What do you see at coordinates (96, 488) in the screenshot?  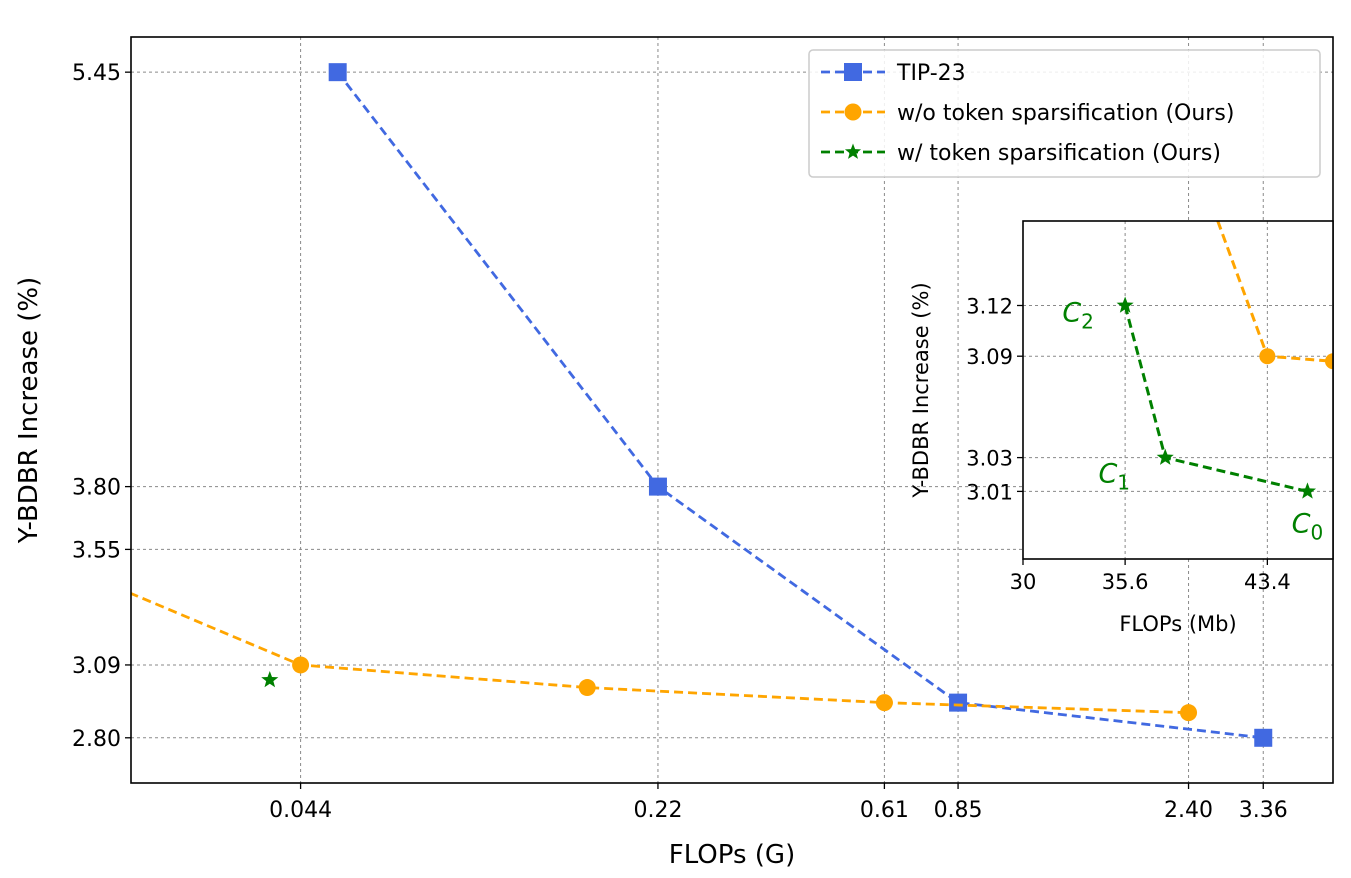 I see `main-y-tick-label: 3.80` at bounding box center [96, 488].